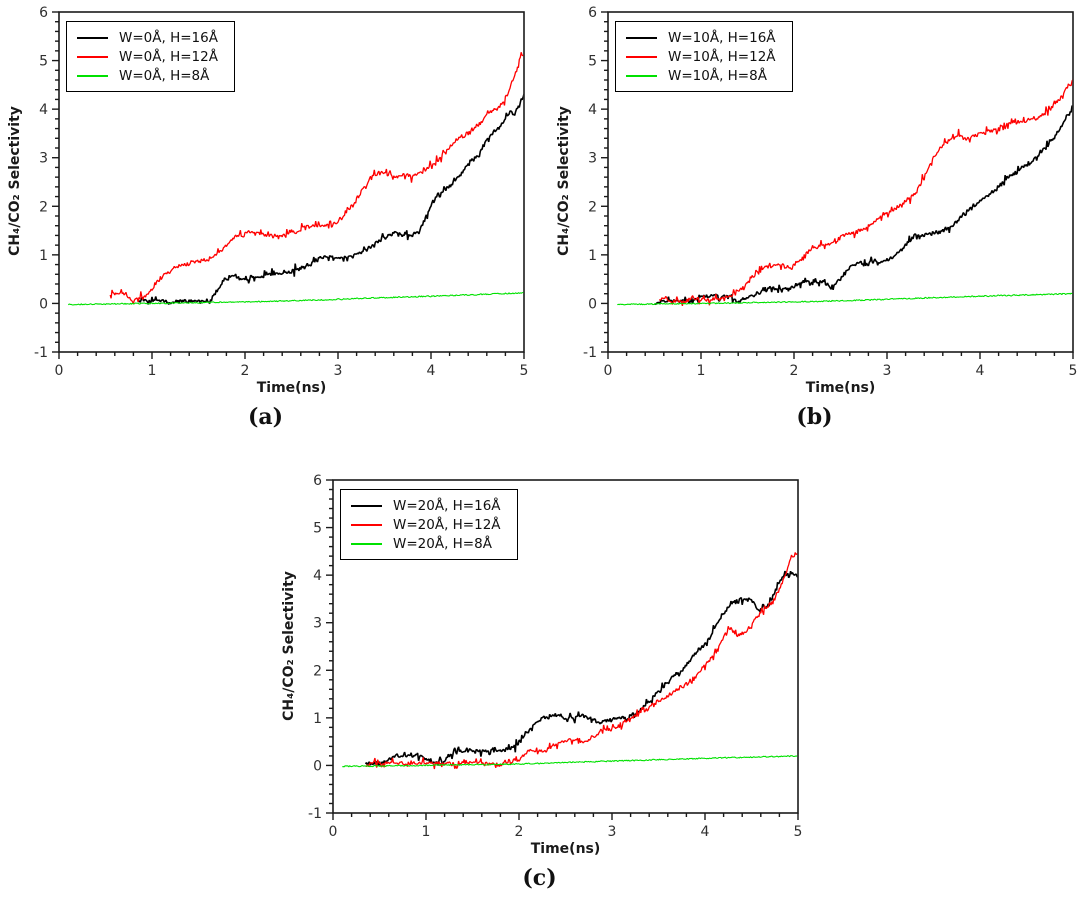 This screenshot has width=1082, height=907. What do you see at coordinates (539, 878) in the screenshot?
I see `panel-label-c: (c)` at bounding box center [539, 878].